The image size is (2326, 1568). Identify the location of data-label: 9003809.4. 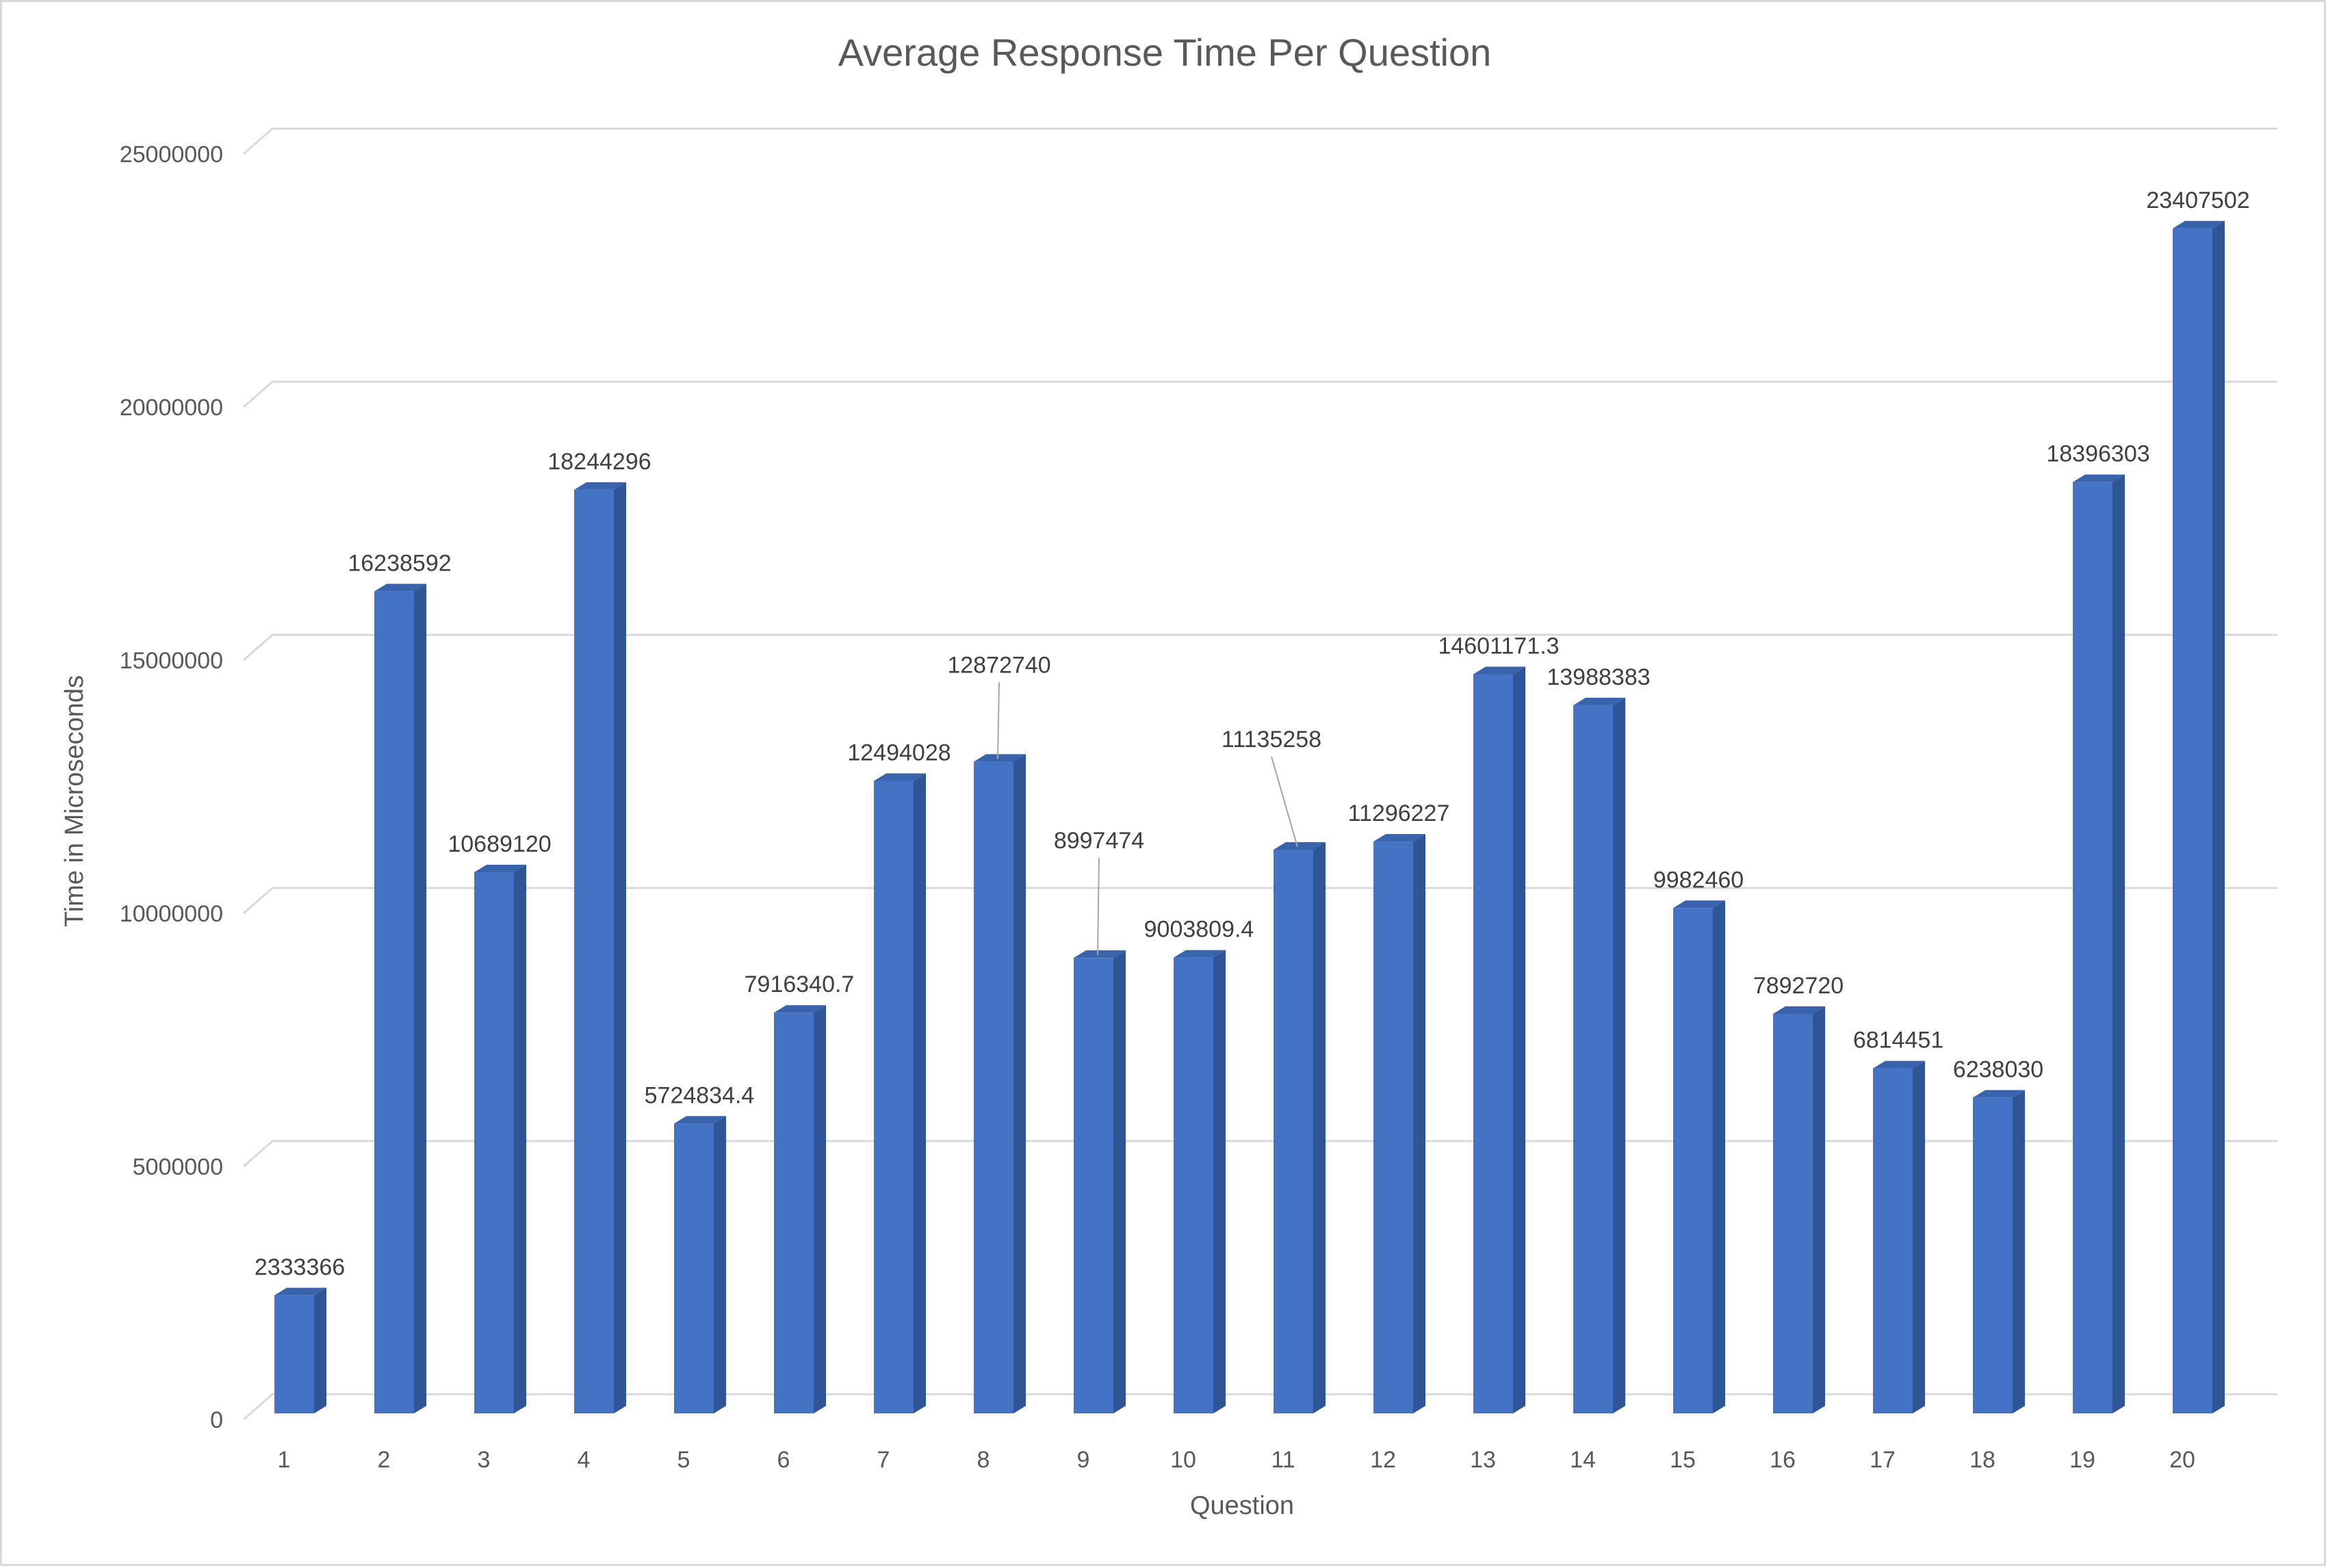
(1199, 930).